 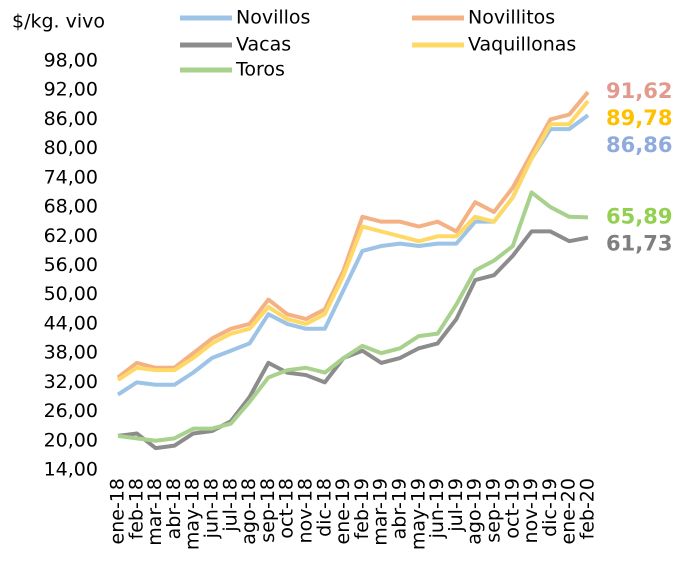 I want to click on x-tick-label: abr-19, so click(x=400, y=508).